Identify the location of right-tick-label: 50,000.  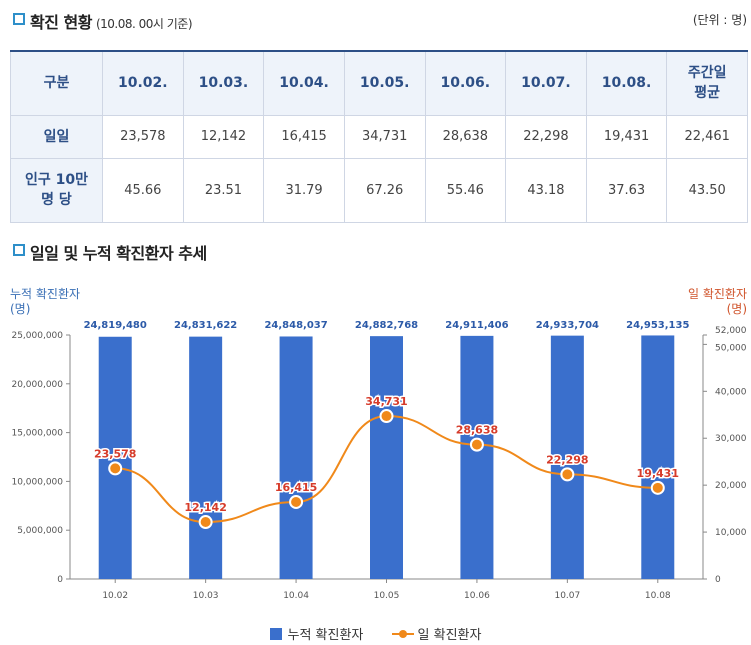
(731, 348).